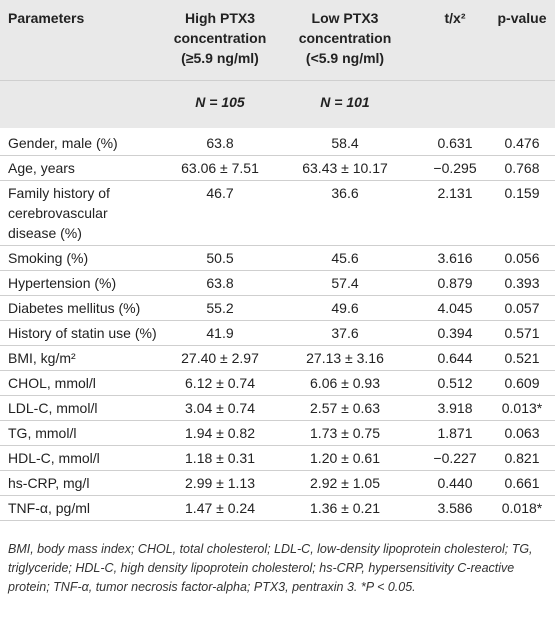 Image resolution: width=555 pixels, height=637 pixels. What do you see at coordinates (522, 258) in the screenshot?
I see `cell: 0.056` at bounding box center [522, 258].